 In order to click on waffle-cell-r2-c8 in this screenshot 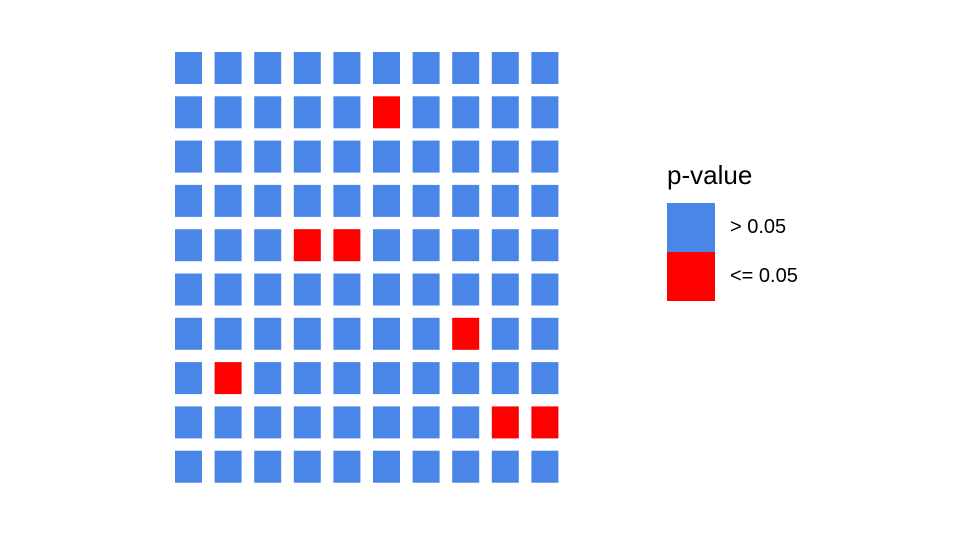, I will do `click(466, 112)`.